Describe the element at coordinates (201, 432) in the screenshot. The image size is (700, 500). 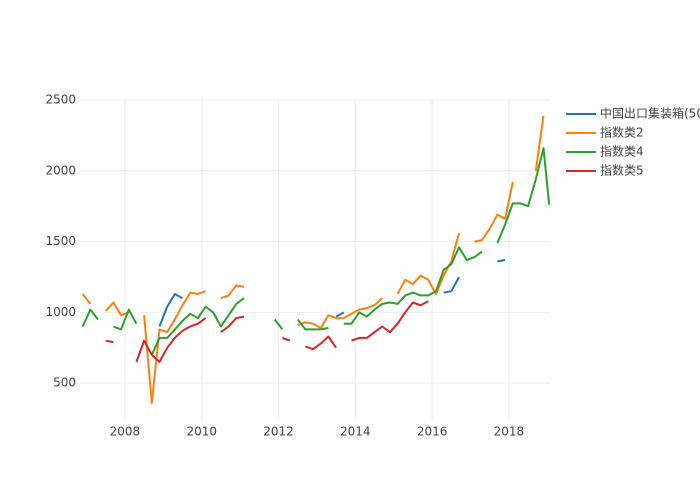
I see `x-tick-label: 2010` at that location.